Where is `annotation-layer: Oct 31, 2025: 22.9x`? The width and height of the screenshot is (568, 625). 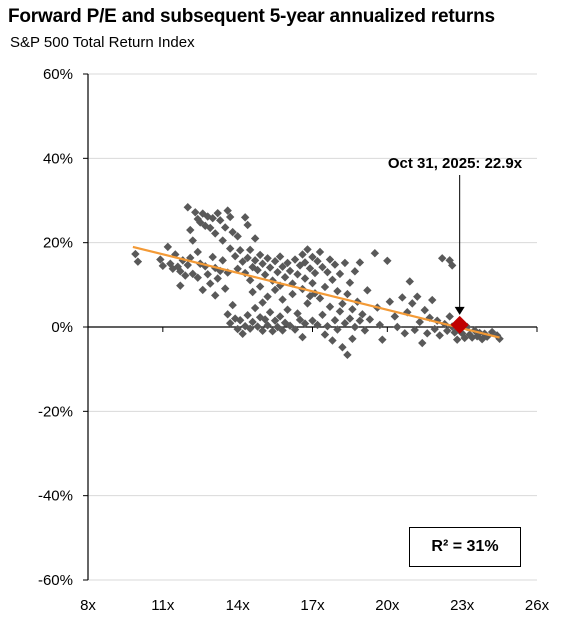
annotation-layer: Oct 31, 2025: 22.9x is located at coordinates (455, 235).